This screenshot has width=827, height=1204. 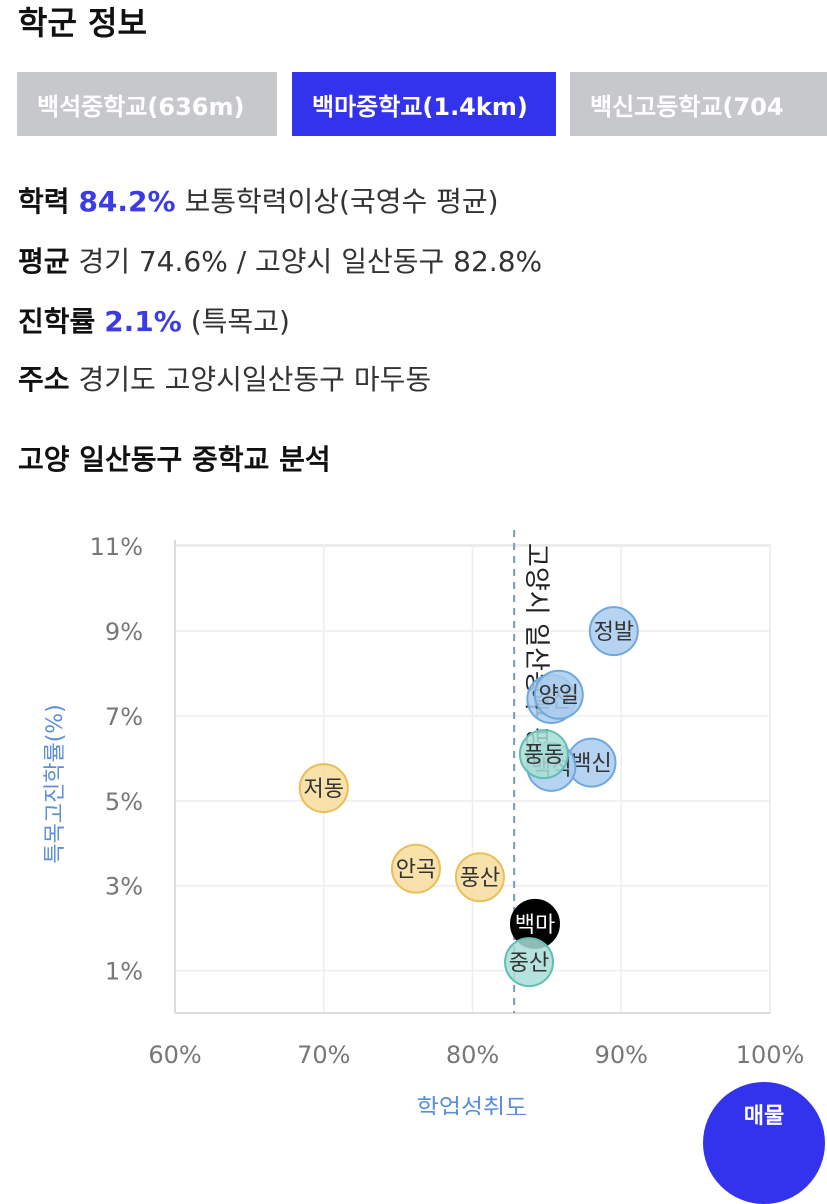 What do you see at coordinates (44, 379) in the screenshot?
I see `address-key: 주소` at bounding box center [44, 379].